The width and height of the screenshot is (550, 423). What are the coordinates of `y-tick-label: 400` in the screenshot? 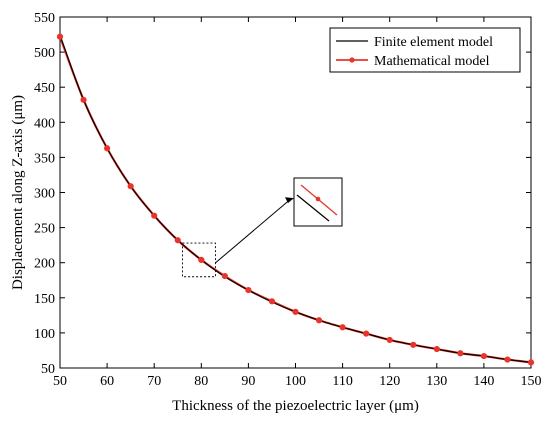 It's located at (44, 123).